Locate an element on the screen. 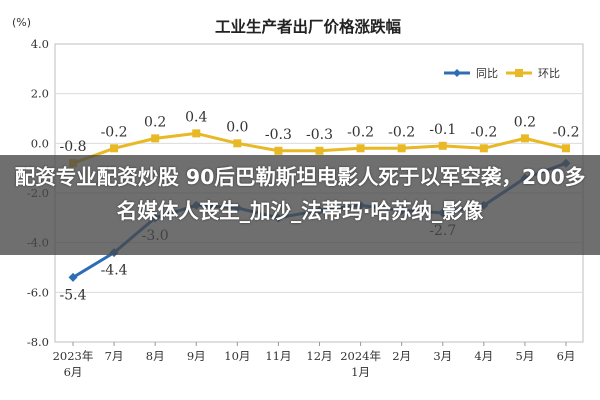 The width and height of the screenshot is (600, 400). x-tick-label: 4月 is located at coordinates (483, 356).